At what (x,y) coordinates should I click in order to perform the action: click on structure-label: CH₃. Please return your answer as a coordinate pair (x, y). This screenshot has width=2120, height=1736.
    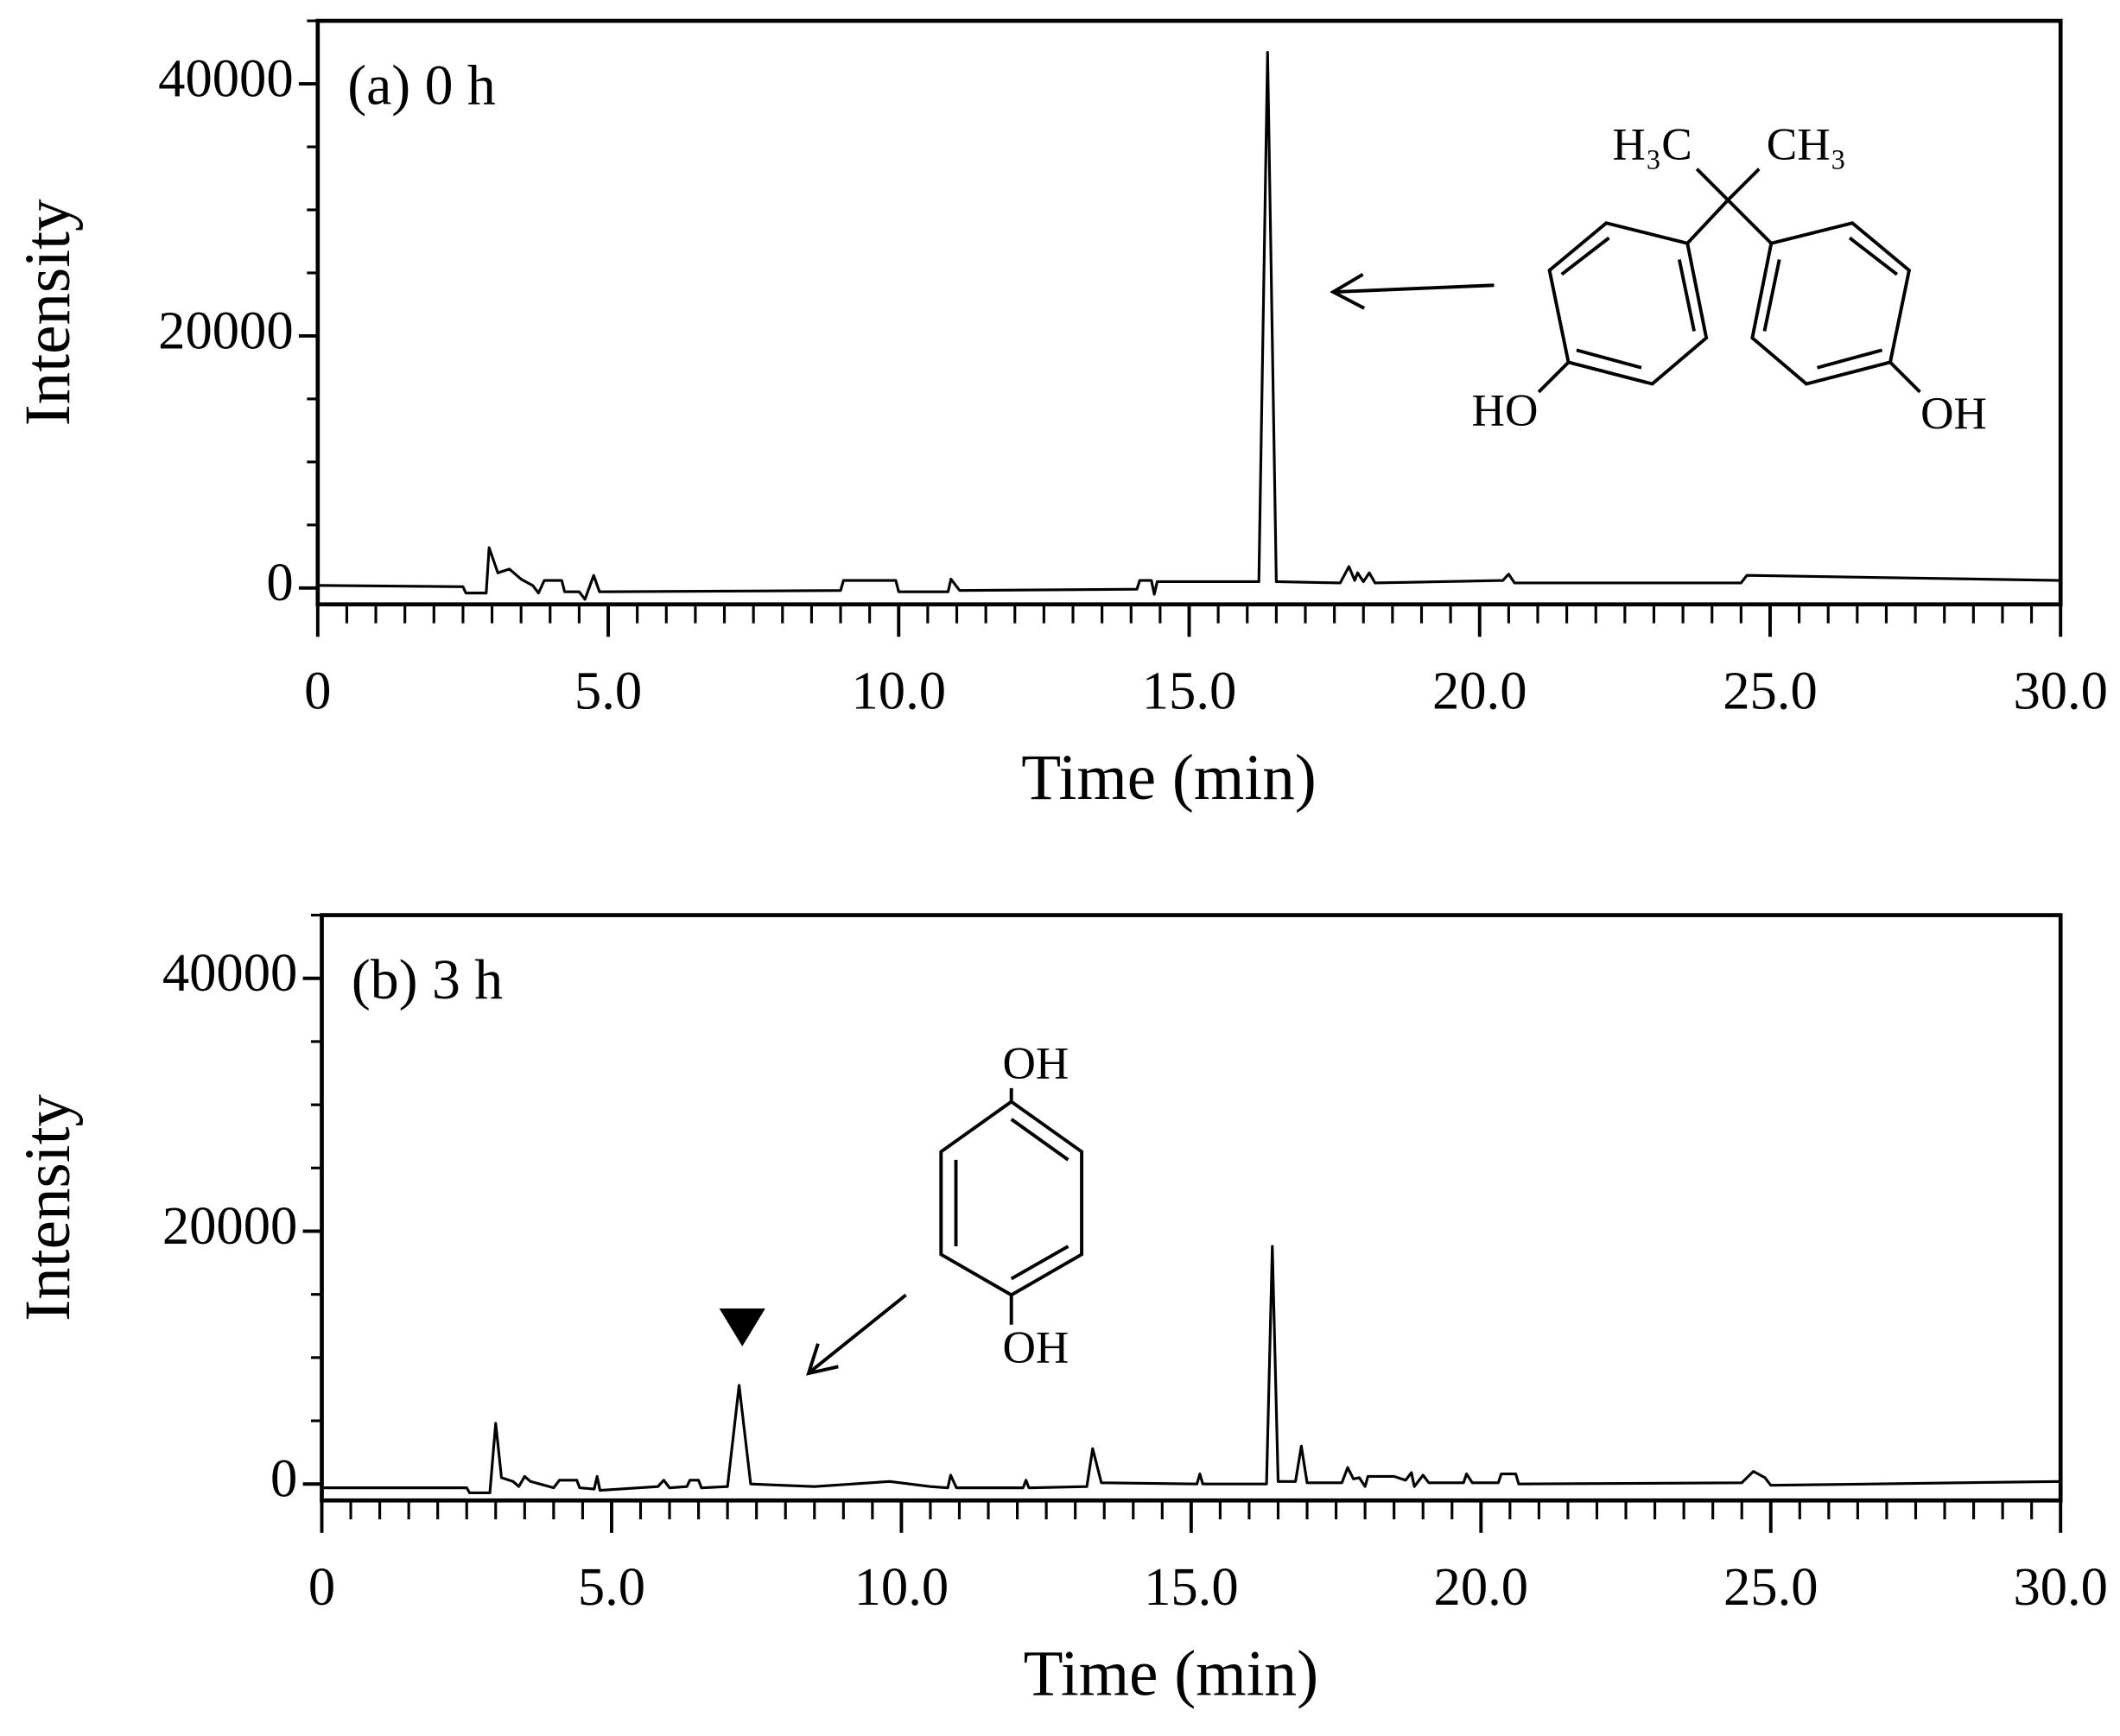
    Looking at the image, I should click on (1806, 143).